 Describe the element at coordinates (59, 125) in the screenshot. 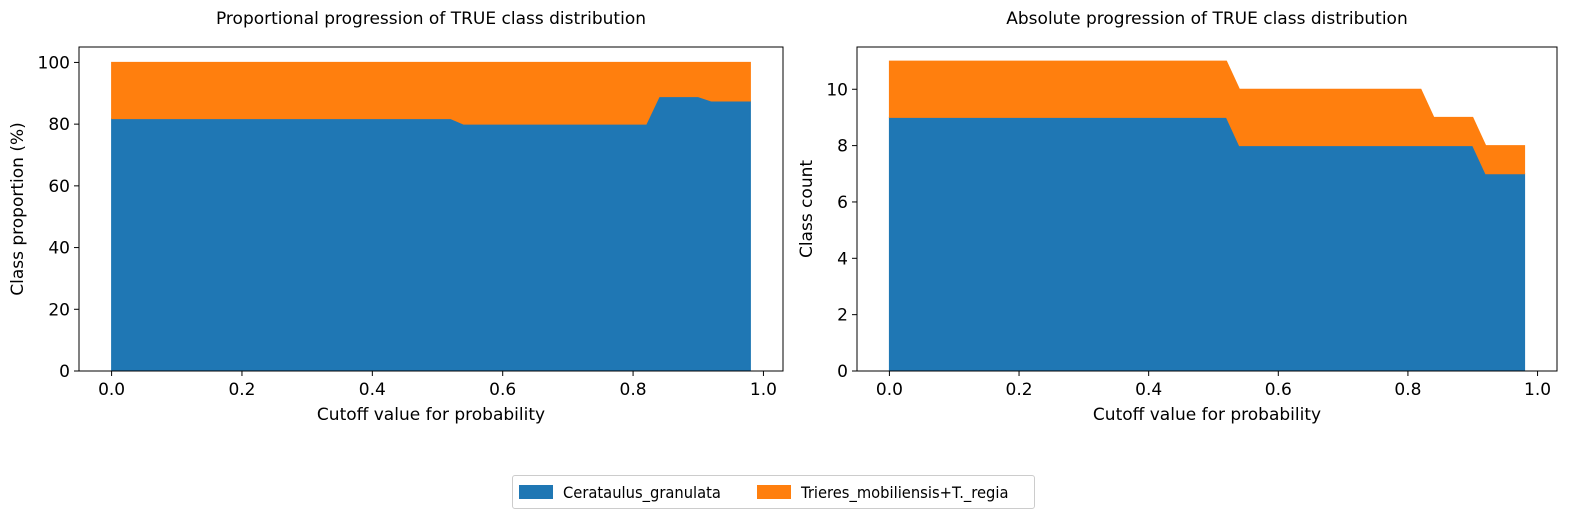

I see `y-tick-label: 80` at that location.